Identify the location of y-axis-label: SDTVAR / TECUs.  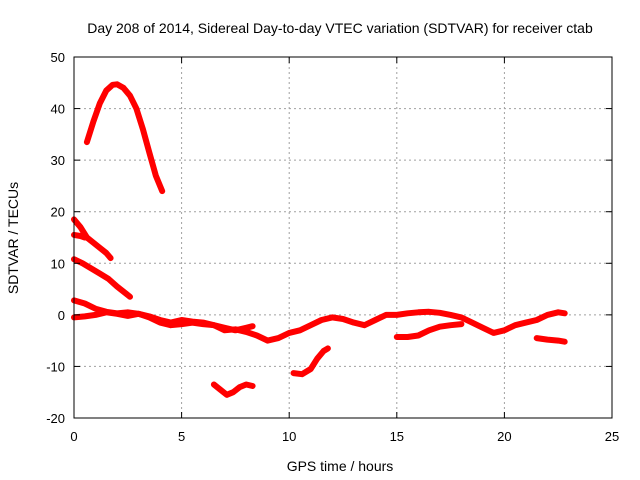
(13, 238).